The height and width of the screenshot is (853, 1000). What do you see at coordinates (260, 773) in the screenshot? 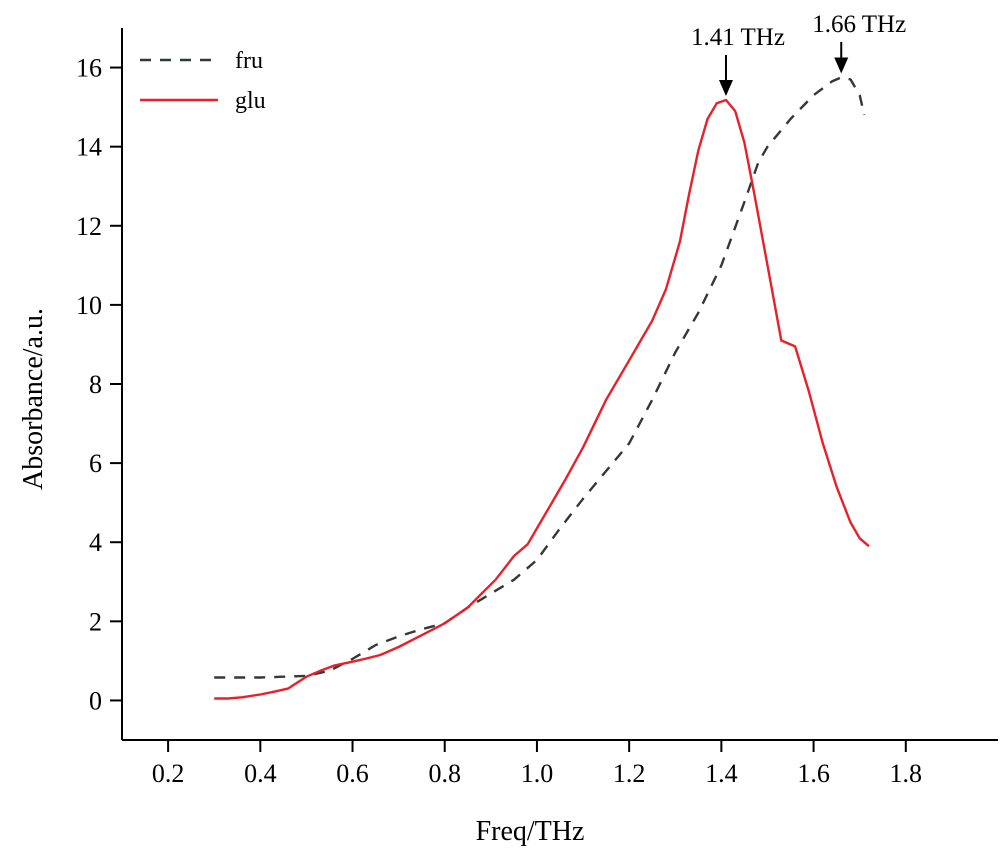
I see `x-tick-label: 0.4` at bounding box center [260, 773].